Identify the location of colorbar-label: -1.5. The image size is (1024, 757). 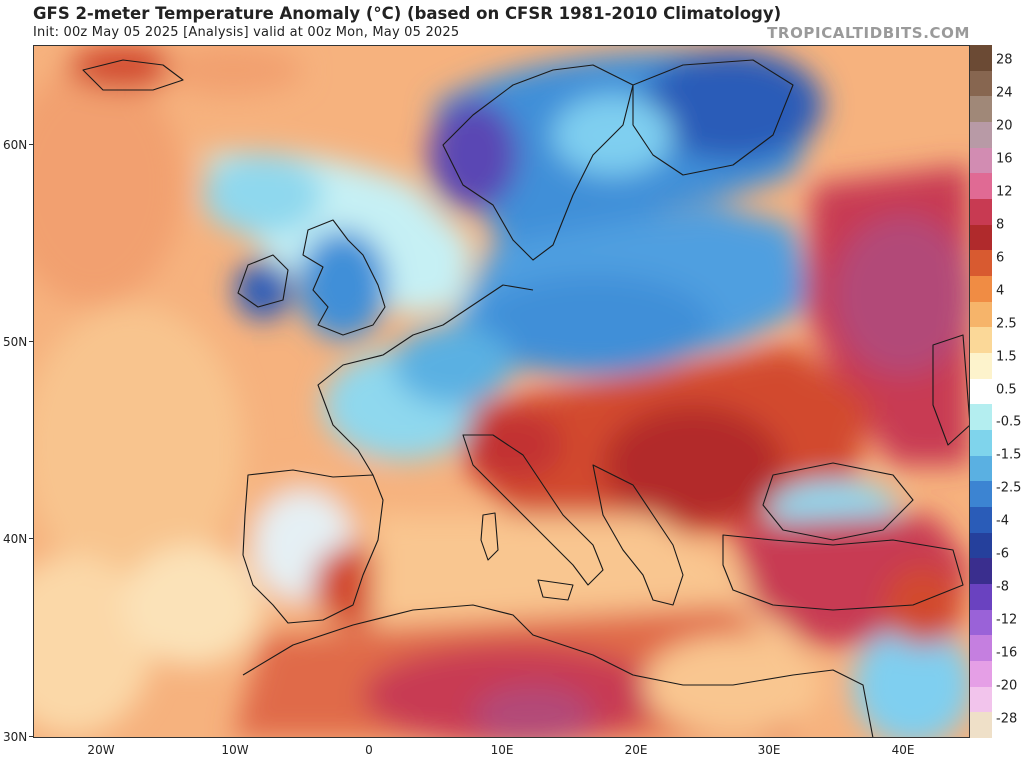
(1009, 455).